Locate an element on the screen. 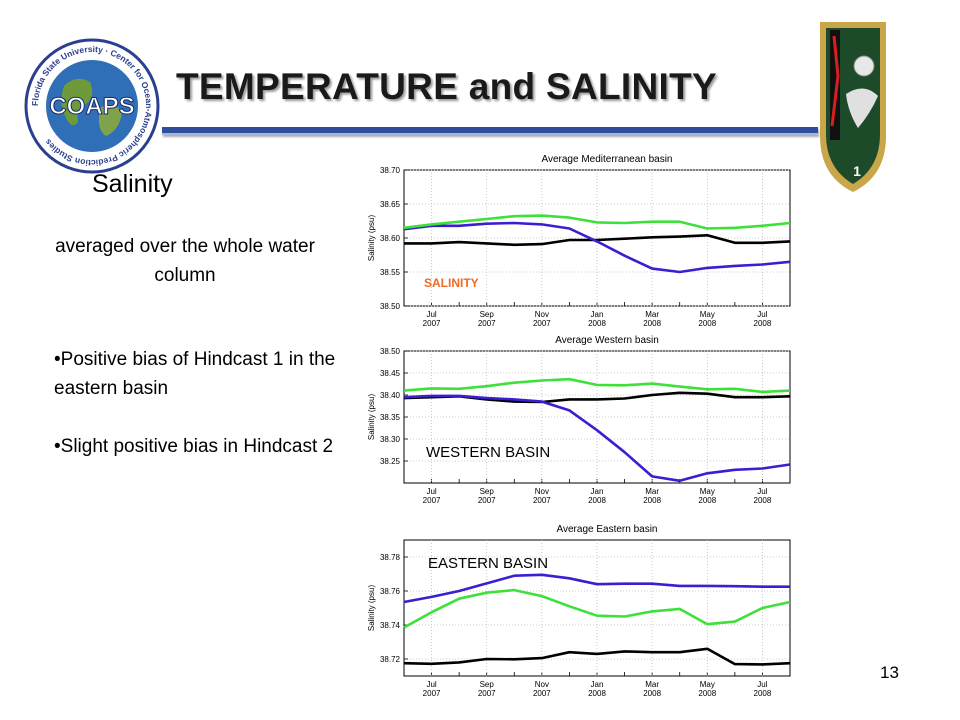  y-tick-label: 38.74 is located at coordinates (390, 625).